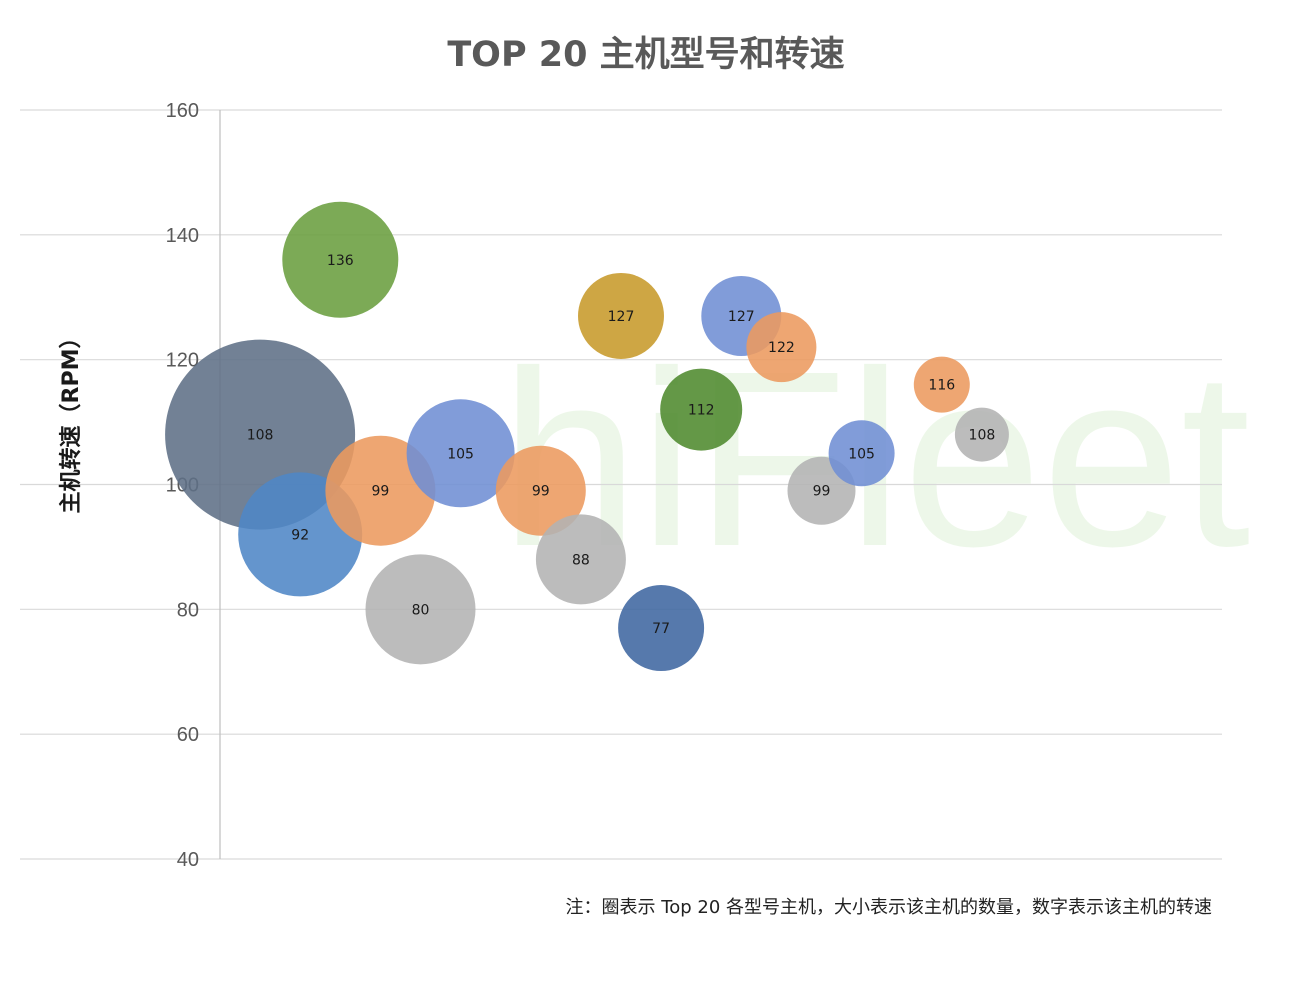 This screenshot has height=982, width=1308. Describe the element at coordinates (182, 111) in the screenshot. I see `y-tick-label: 160` at that location.